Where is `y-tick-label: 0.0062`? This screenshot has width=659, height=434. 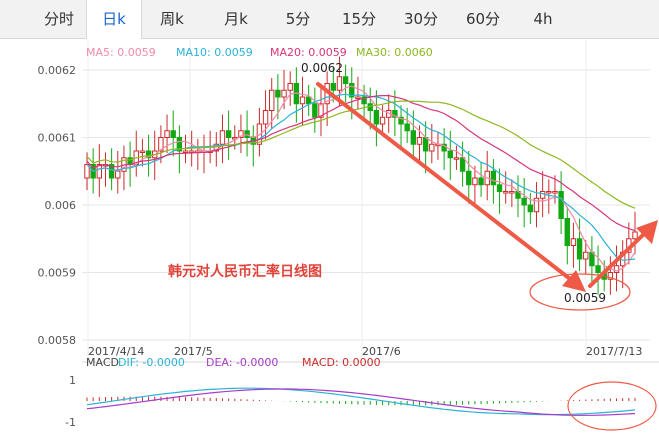
y-tick-label: 0.0062 is located at coordinates (57, 70).